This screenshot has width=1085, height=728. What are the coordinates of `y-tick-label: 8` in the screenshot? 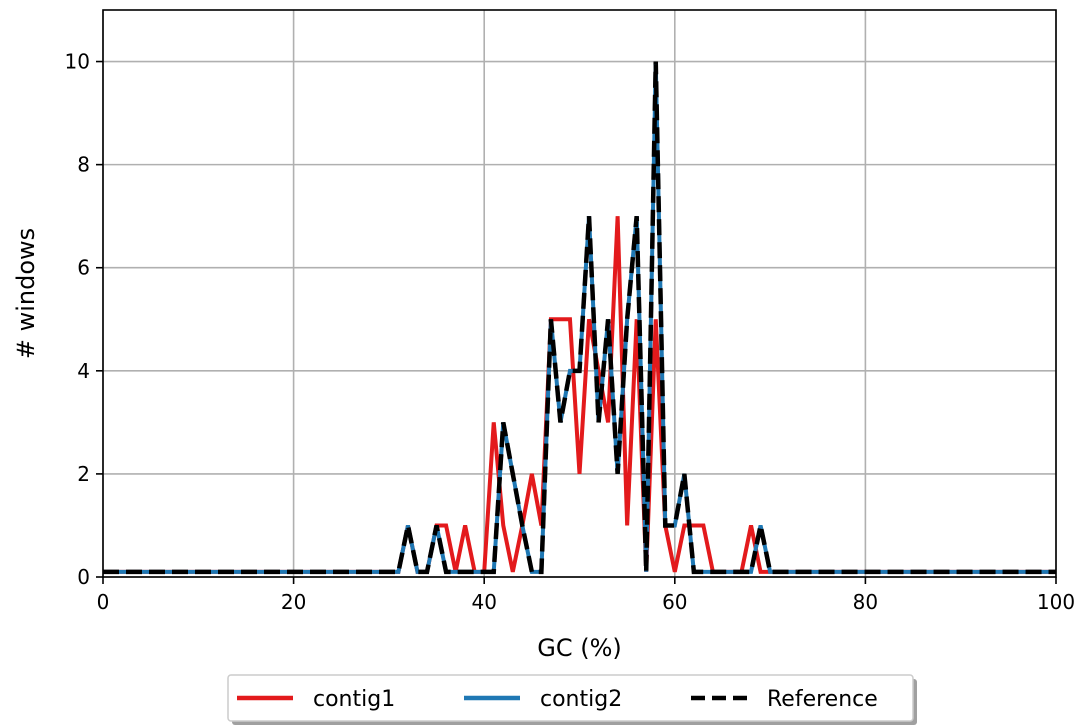 It's located at (83, 165).